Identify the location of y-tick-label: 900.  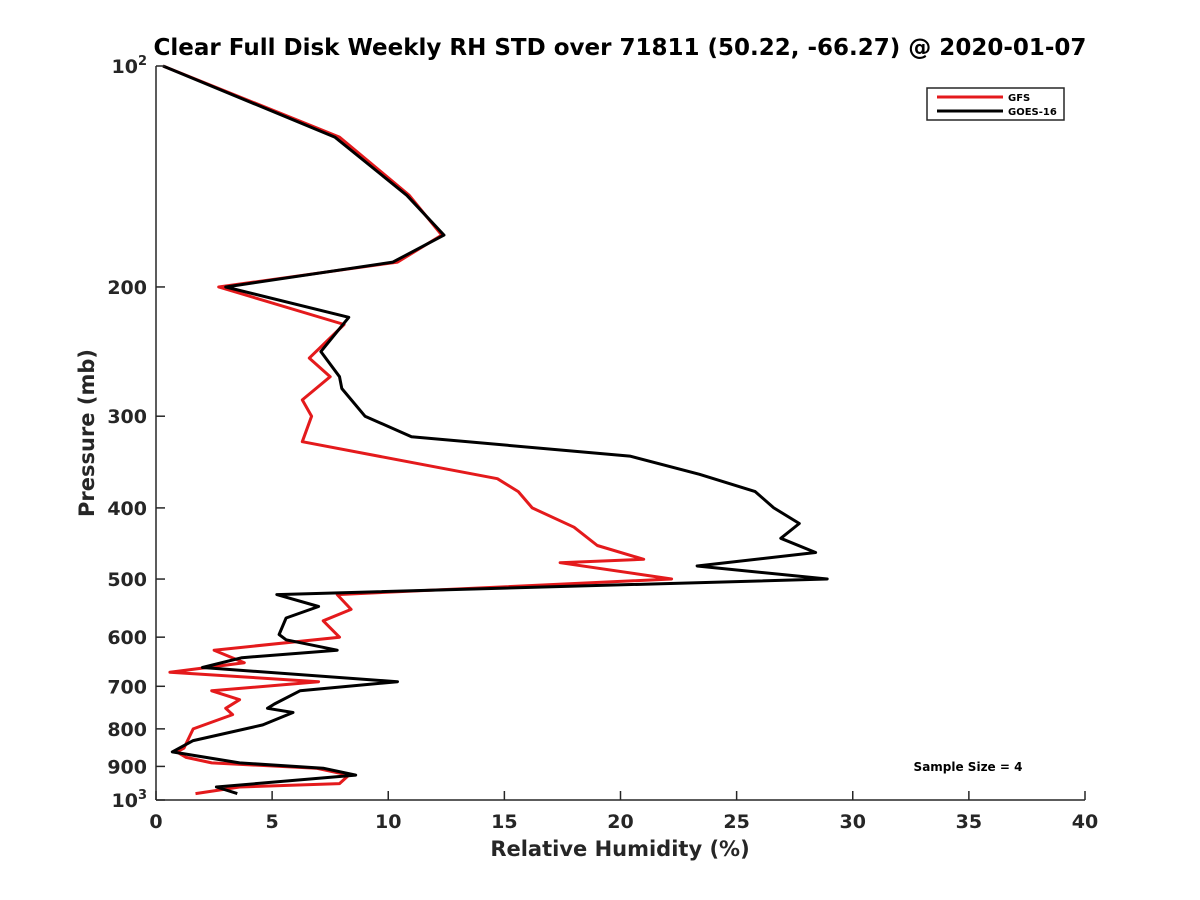
(127, 767).